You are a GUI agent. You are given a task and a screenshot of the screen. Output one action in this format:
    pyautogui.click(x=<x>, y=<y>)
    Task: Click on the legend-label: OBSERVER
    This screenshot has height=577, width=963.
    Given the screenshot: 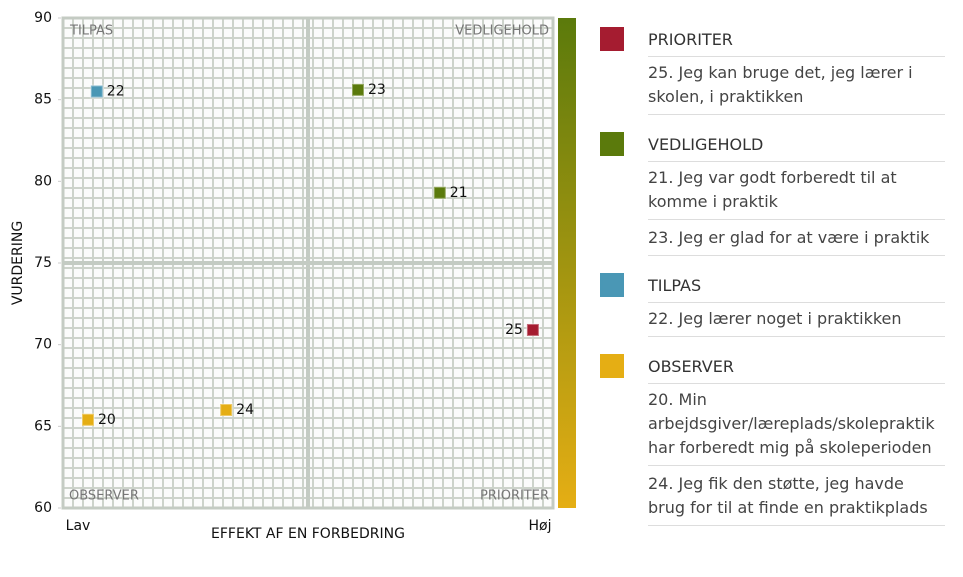 What is the action you would take?
    pyautogui.click(x=691, y=366)
    